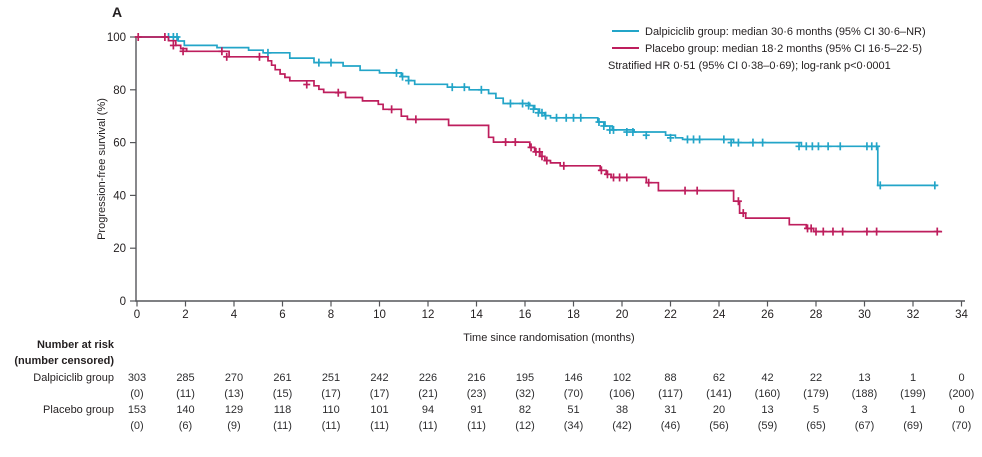 This screenshot has width=982, height=457. Describe the element at coordinates (573, 378) in the screenshot. I see `risk-cell: 146` at that location.